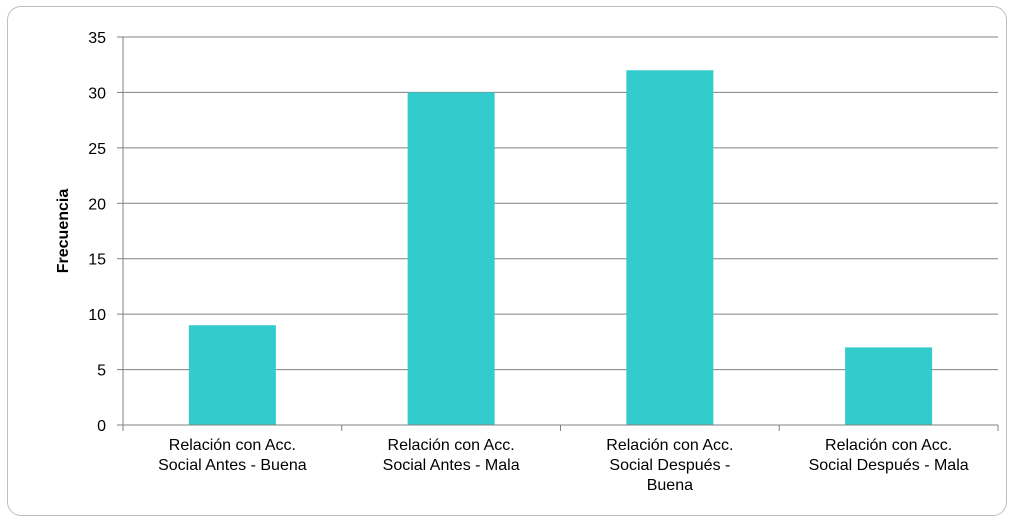  I want to click on y-tick-label: 10, so click(97, 315).